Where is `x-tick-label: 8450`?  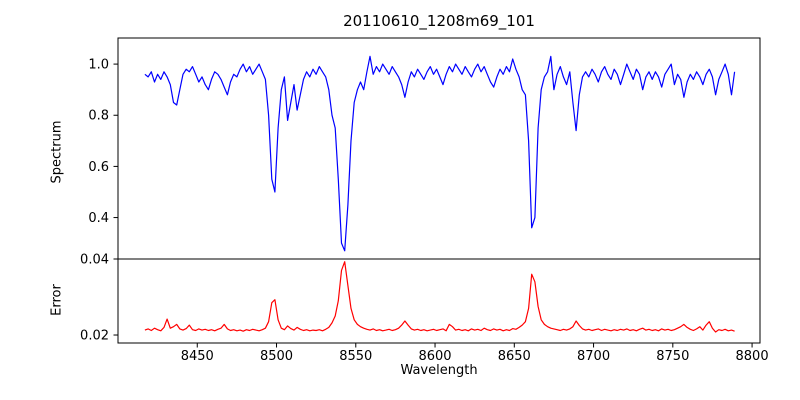 x-tick-label: 8450 is located at coordinates (197, 356).